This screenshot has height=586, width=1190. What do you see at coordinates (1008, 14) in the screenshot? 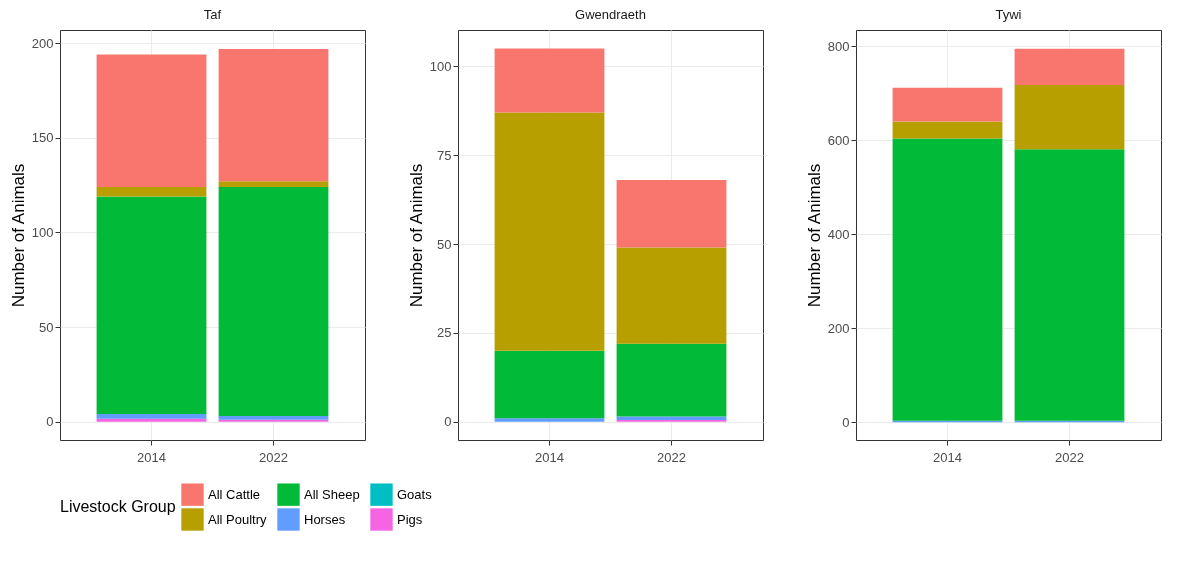
I see `chart-title: Tywi` at bounding box center [1008, 14].